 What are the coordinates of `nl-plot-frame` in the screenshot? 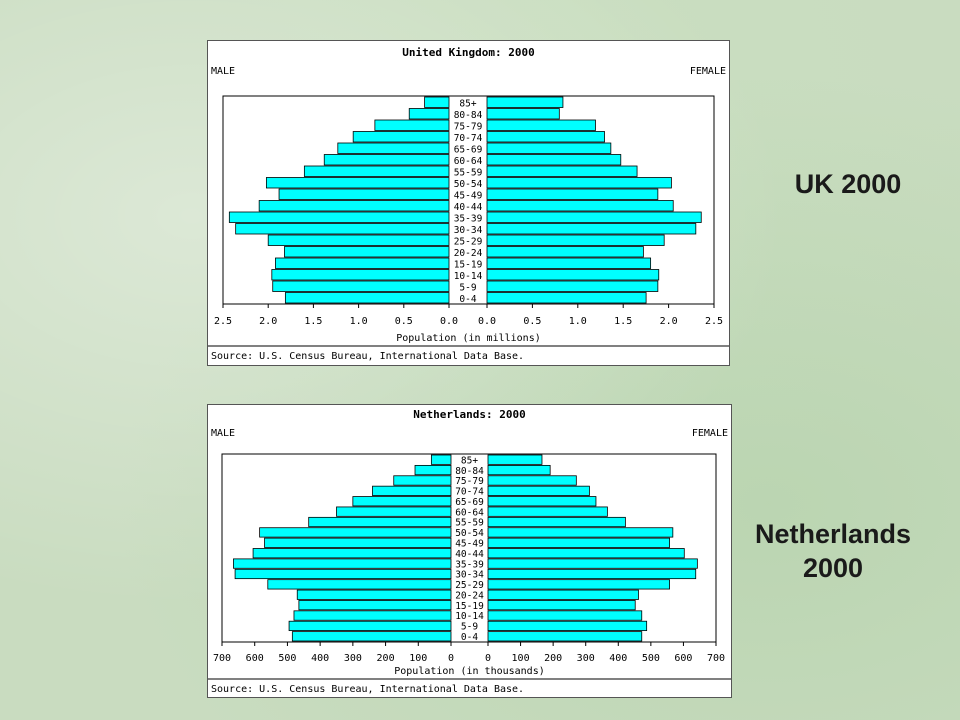 It's located at (469, 548).